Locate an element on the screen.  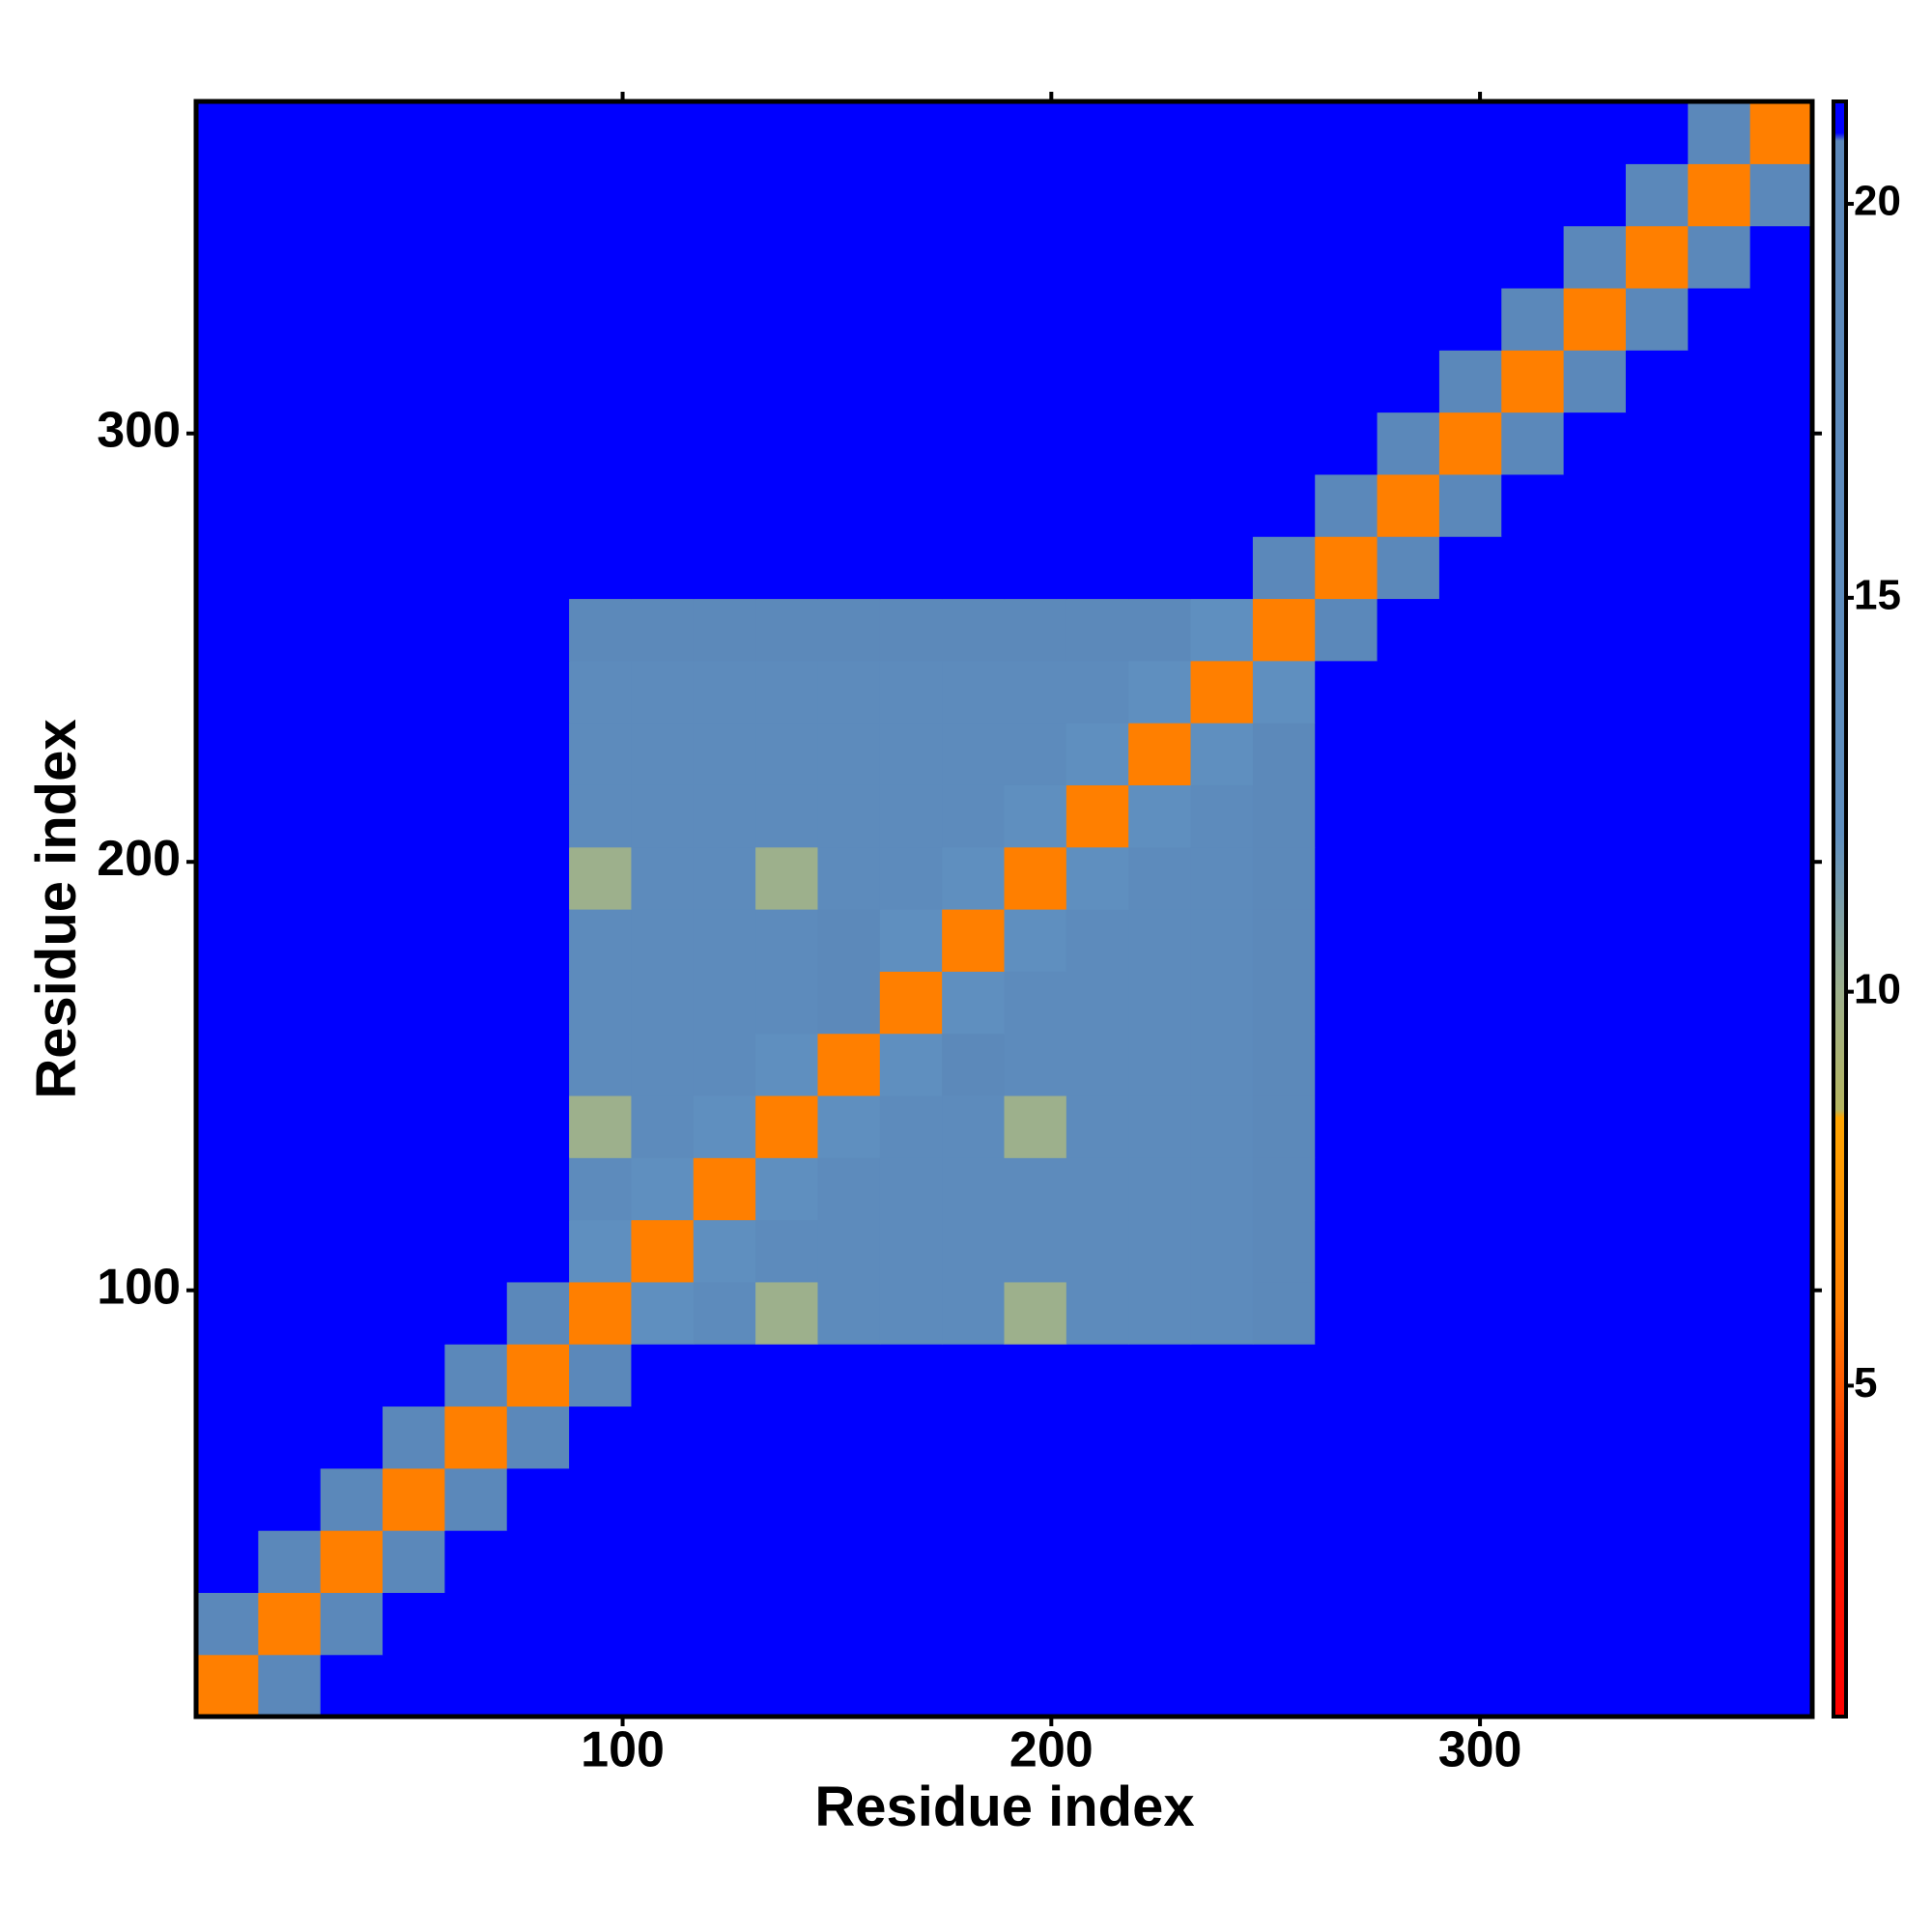
colorbar-tick-label: 10 is located at coordinates (1877, 988).